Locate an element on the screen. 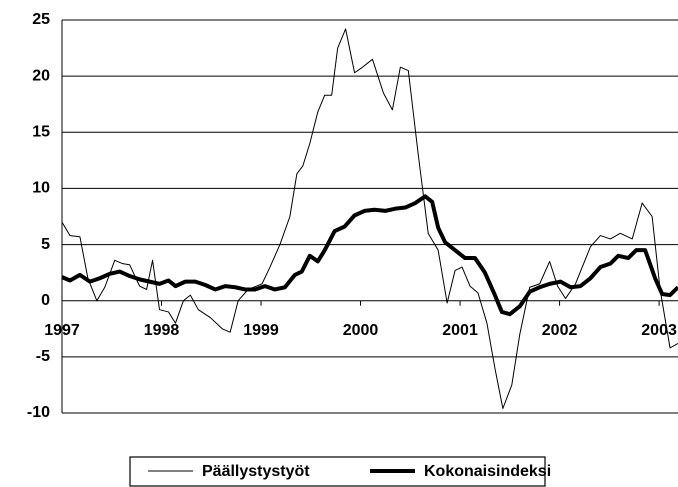 The width and height of the screenshot is (678, 487). y-tick-label: 15 is located at coordinates (41, 132).